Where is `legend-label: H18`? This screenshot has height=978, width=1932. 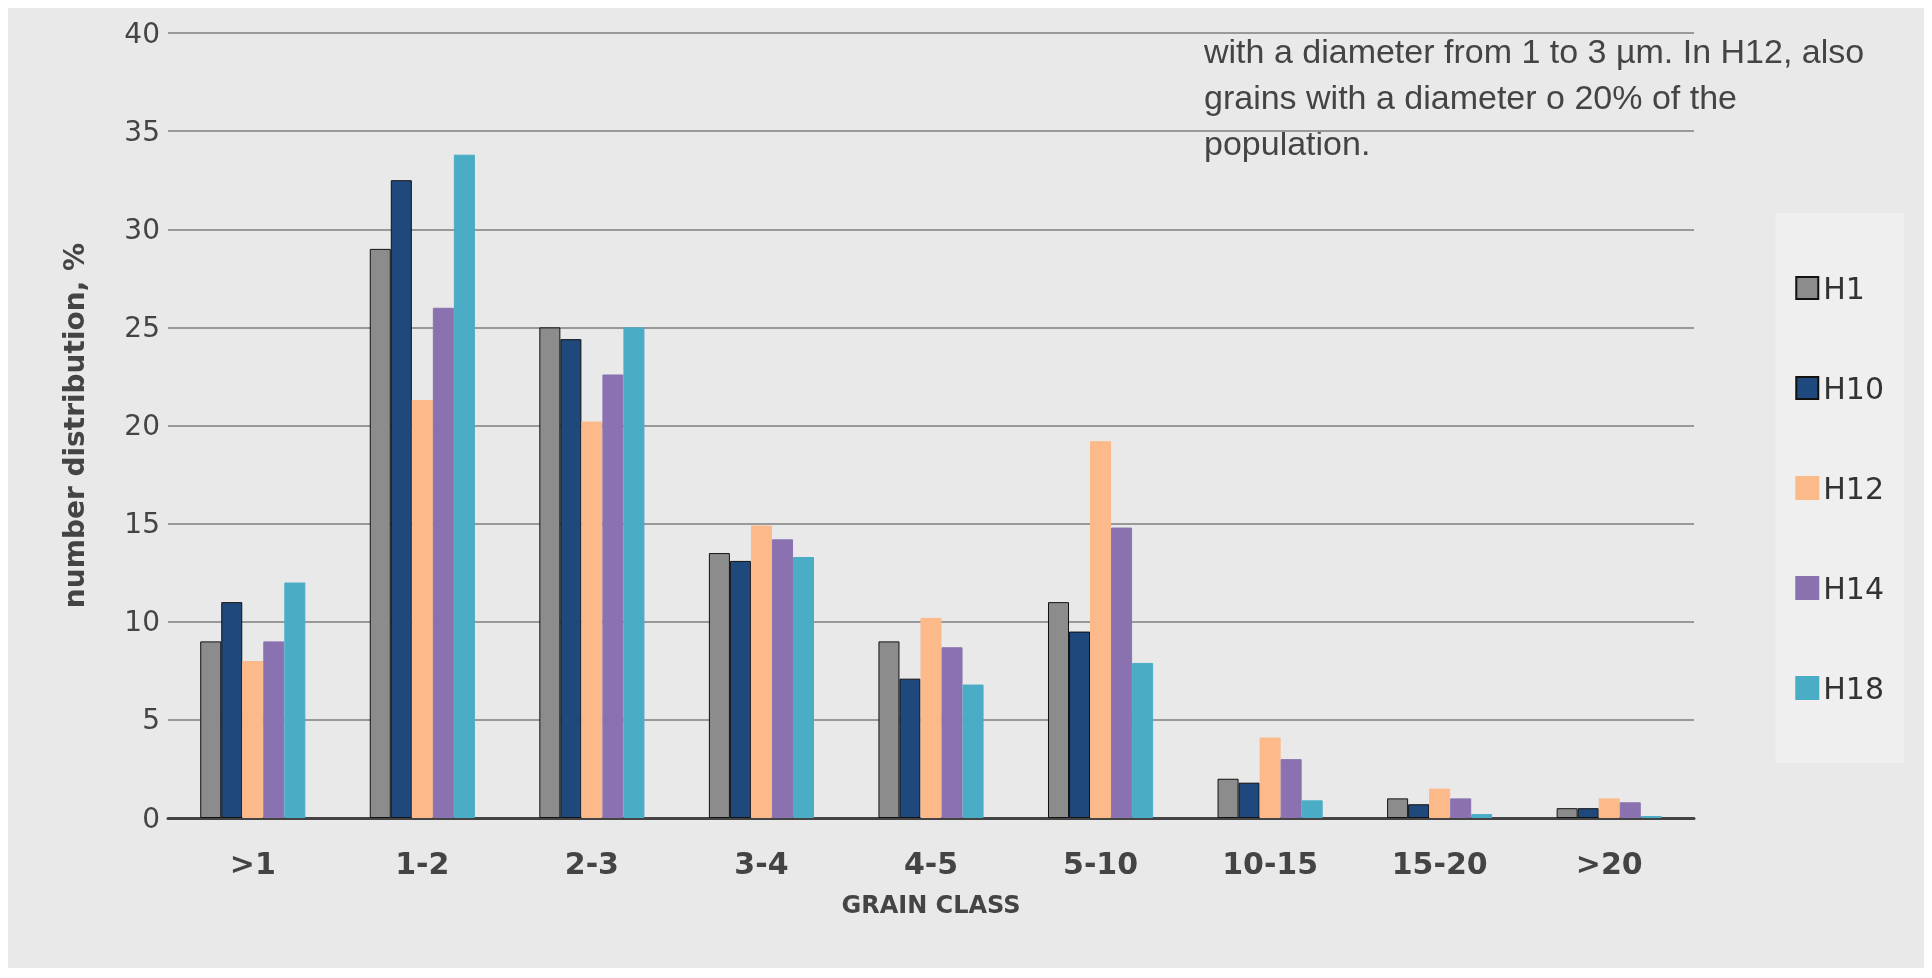
legend-label: H18 is located at coordinates (1853, 688).